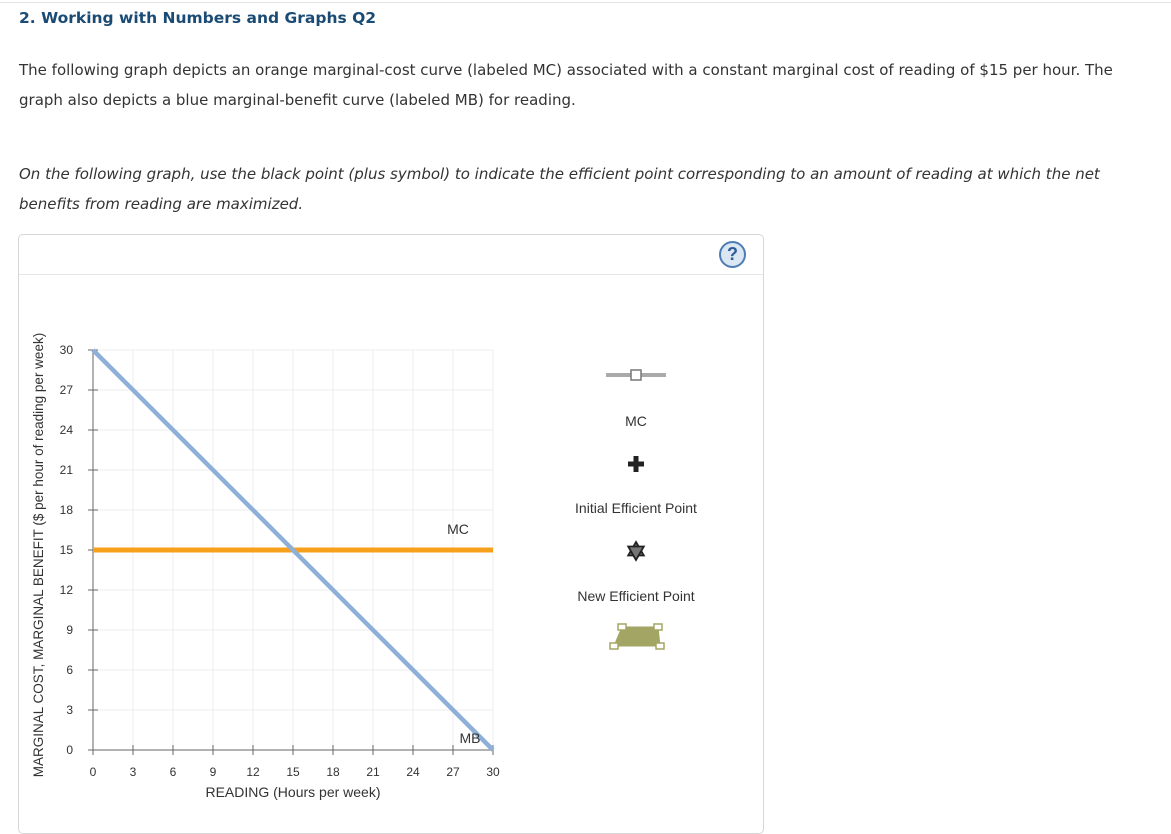  Describe the element at coordinates (636, 486) in the screenshot. I see `palette-item-initial-efficient-point: Initial Efficient Point` at that location.